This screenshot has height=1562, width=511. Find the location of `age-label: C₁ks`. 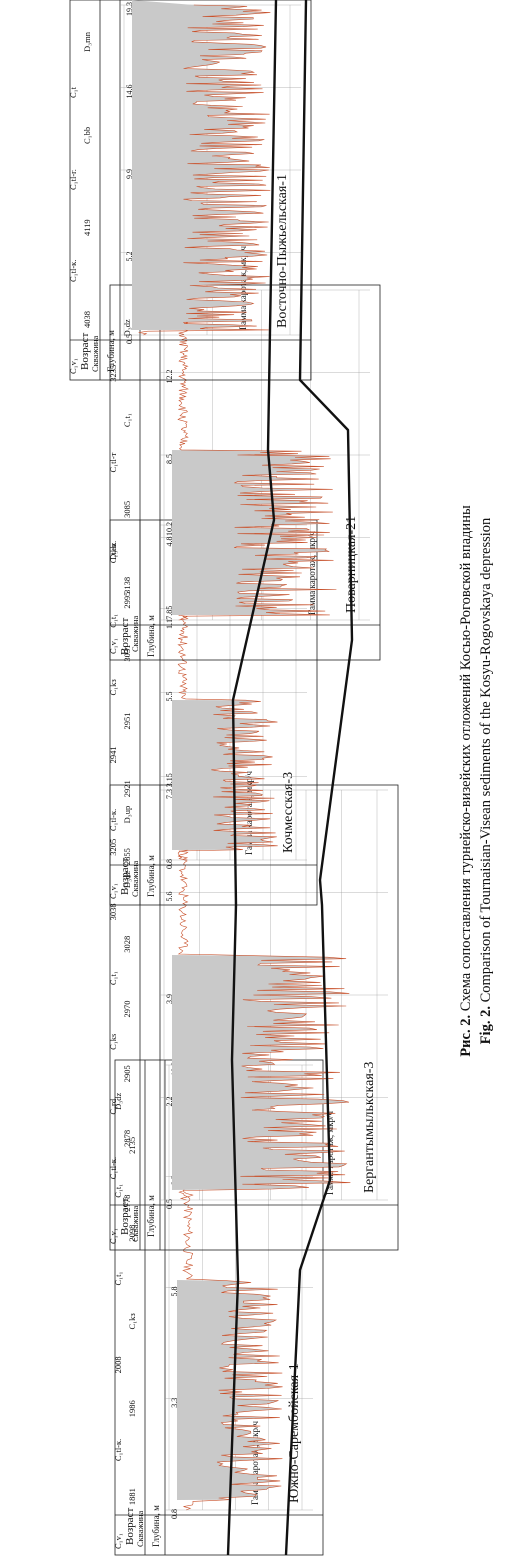

age-label: C₁ks is located at coordinates (113, 1042).